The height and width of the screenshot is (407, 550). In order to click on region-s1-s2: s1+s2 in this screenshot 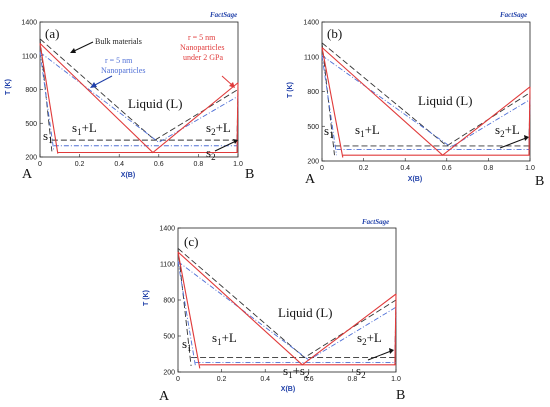, I will do `click(296, 371)`.